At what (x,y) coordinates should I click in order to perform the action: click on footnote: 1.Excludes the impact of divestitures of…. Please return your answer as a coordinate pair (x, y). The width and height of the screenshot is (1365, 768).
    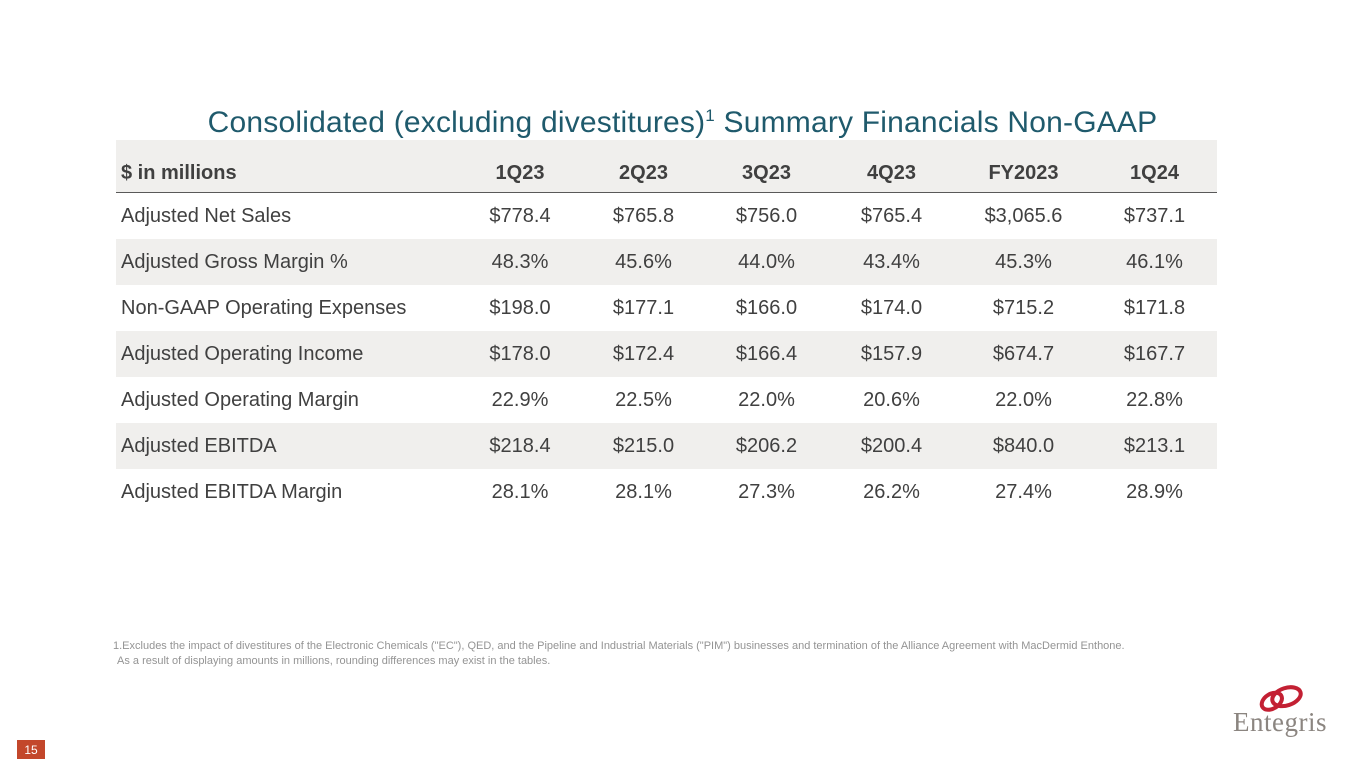
    Looking at the image, I should click on (673, 654).